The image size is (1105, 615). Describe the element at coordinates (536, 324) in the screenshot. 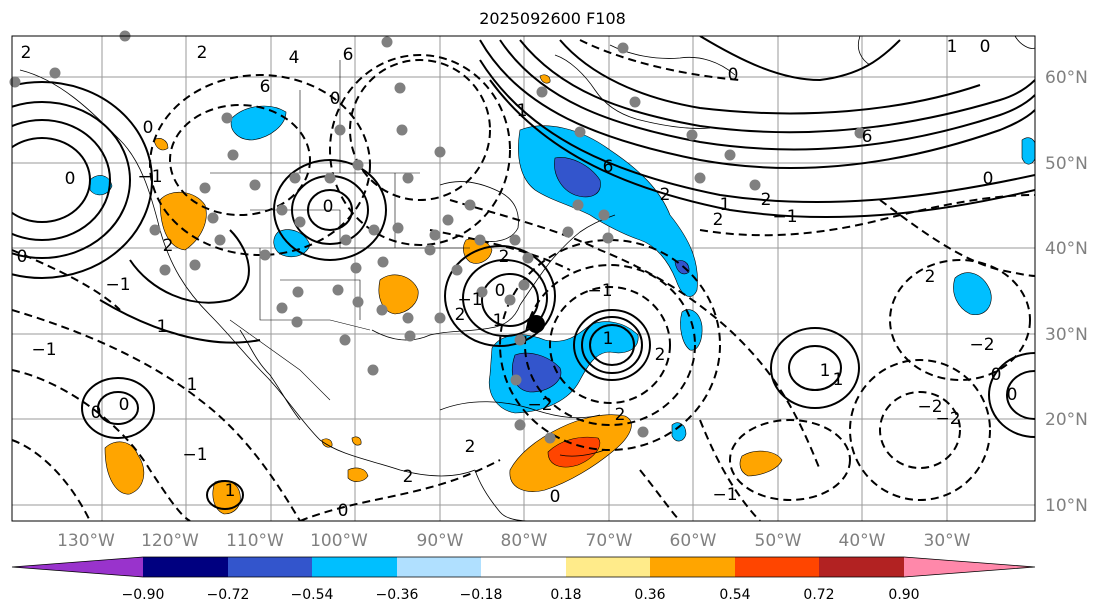

I see `center-dot` at that location.